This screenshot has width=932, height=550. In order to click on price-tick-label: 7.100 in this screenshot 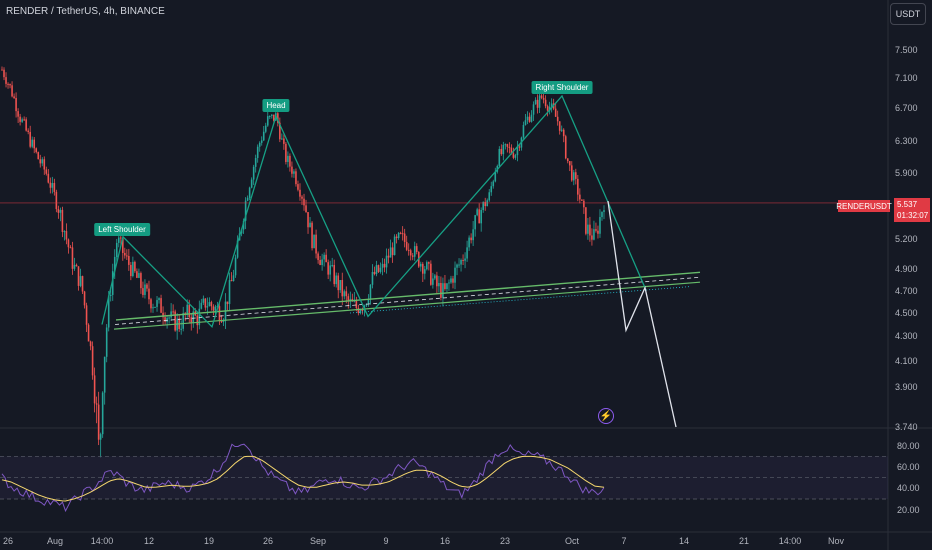, I will do `click(906, 78)`.